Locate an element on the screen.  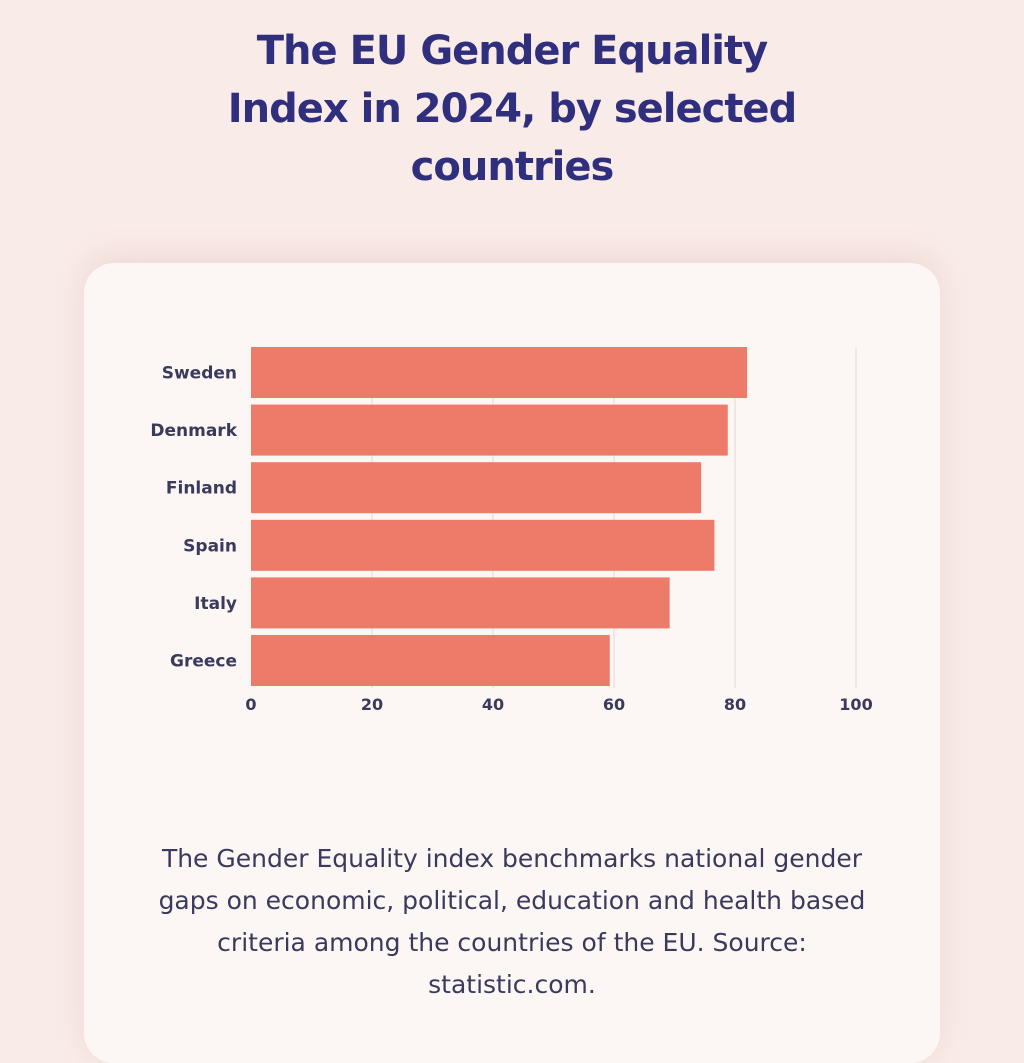
bar-denmark is located at coordinates (489, 430).